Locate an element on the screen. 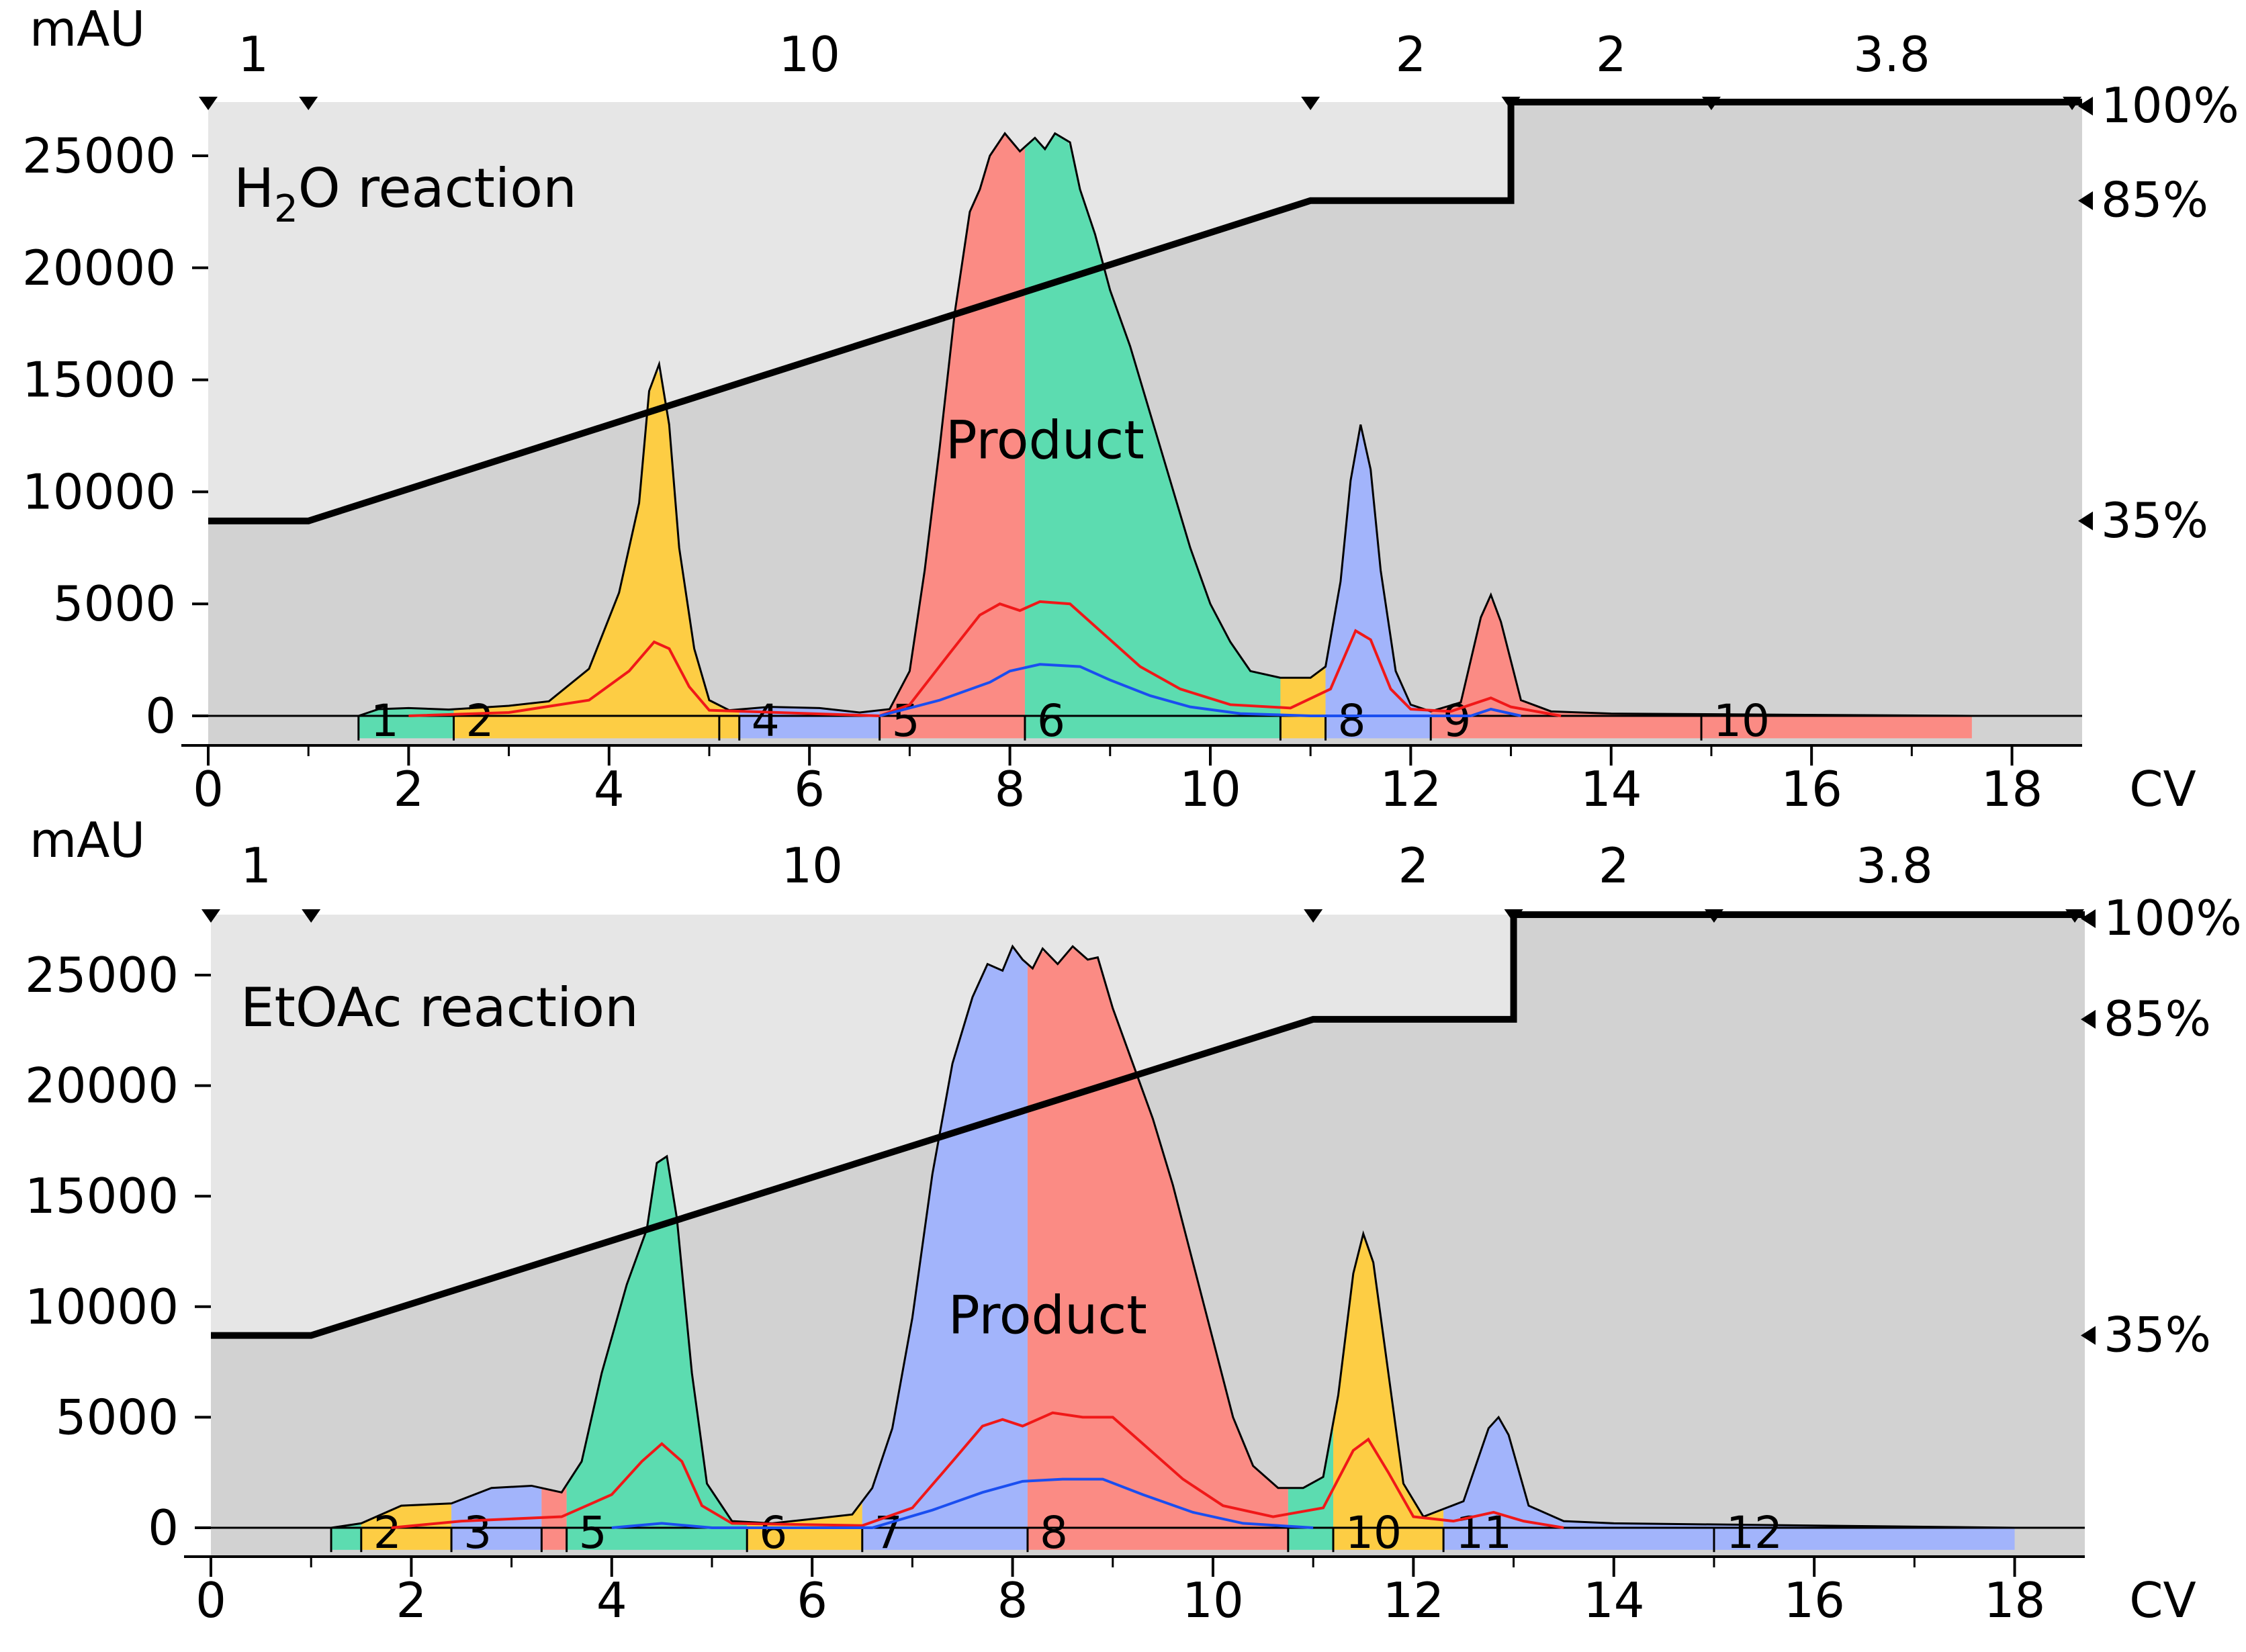 The width and height of the screenshot is (2246, 1652). x-tick-label: 16 is located at coordinates (1811, 789).